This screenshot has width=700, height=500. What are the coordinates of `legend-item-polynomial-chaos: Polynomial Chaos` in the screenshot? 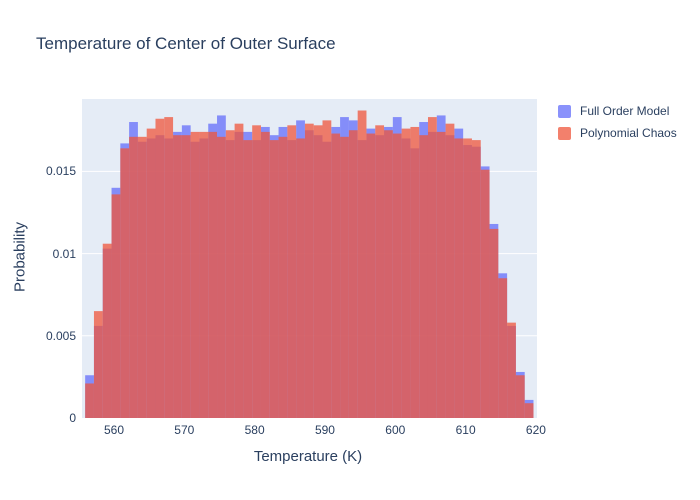 It's located at (617, 133).